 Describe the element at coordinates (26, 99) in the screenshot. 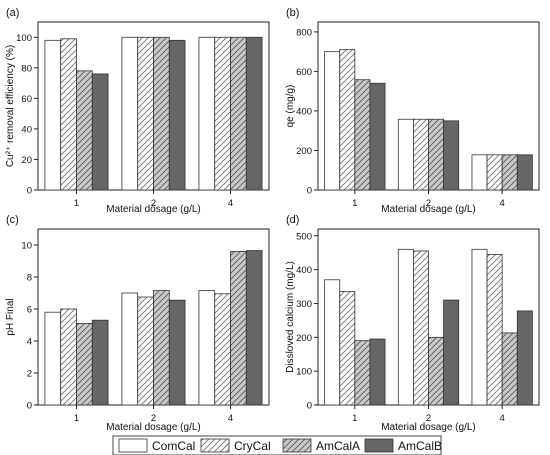

I see `y-tick-label: 60` at that location.